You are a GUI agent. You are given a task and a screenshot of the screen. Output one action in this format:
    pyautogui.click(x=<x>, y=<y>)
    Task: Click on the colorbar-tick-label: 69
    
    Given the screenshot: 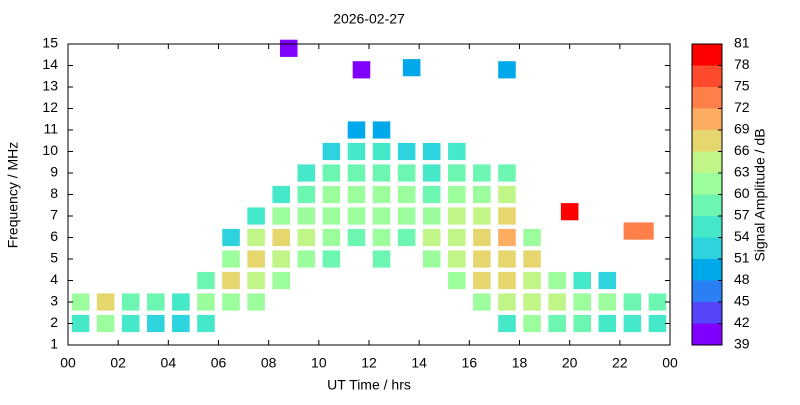 What is the action you would take?
    pyautogui.click(x=742, y=129)
    